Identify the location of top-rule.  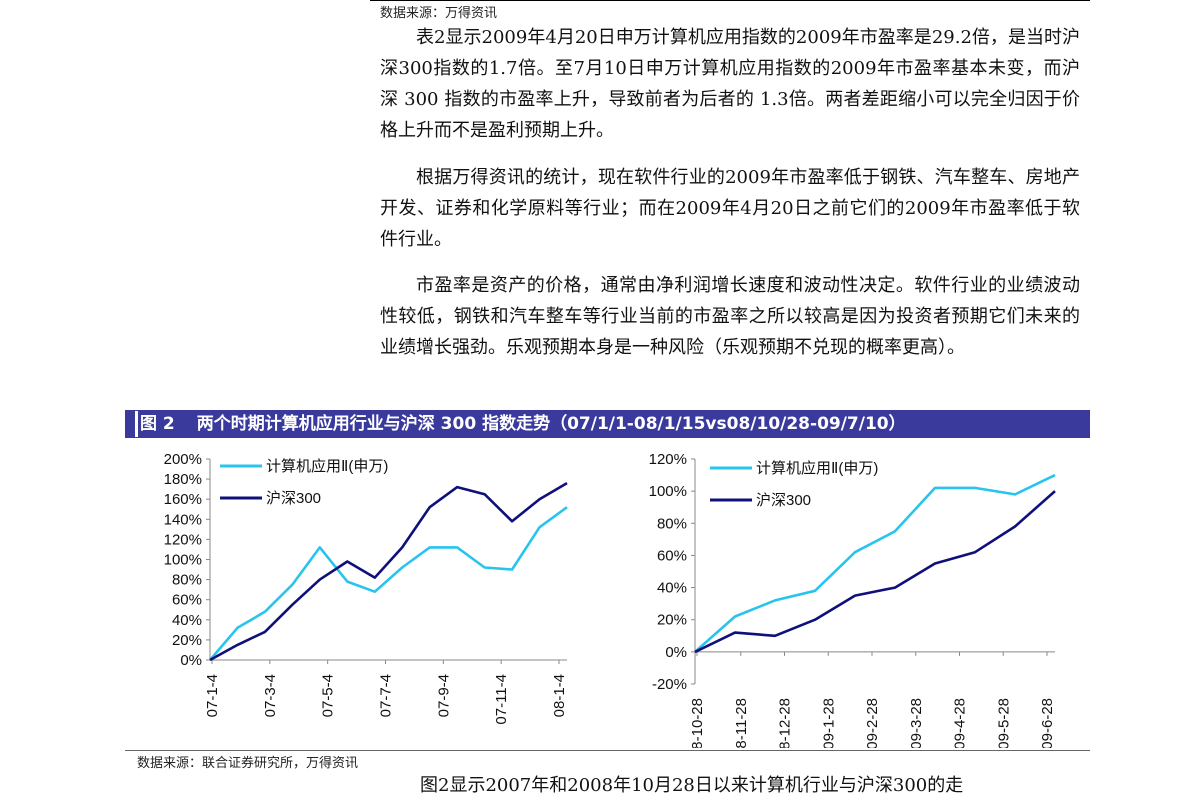
(730, 0).